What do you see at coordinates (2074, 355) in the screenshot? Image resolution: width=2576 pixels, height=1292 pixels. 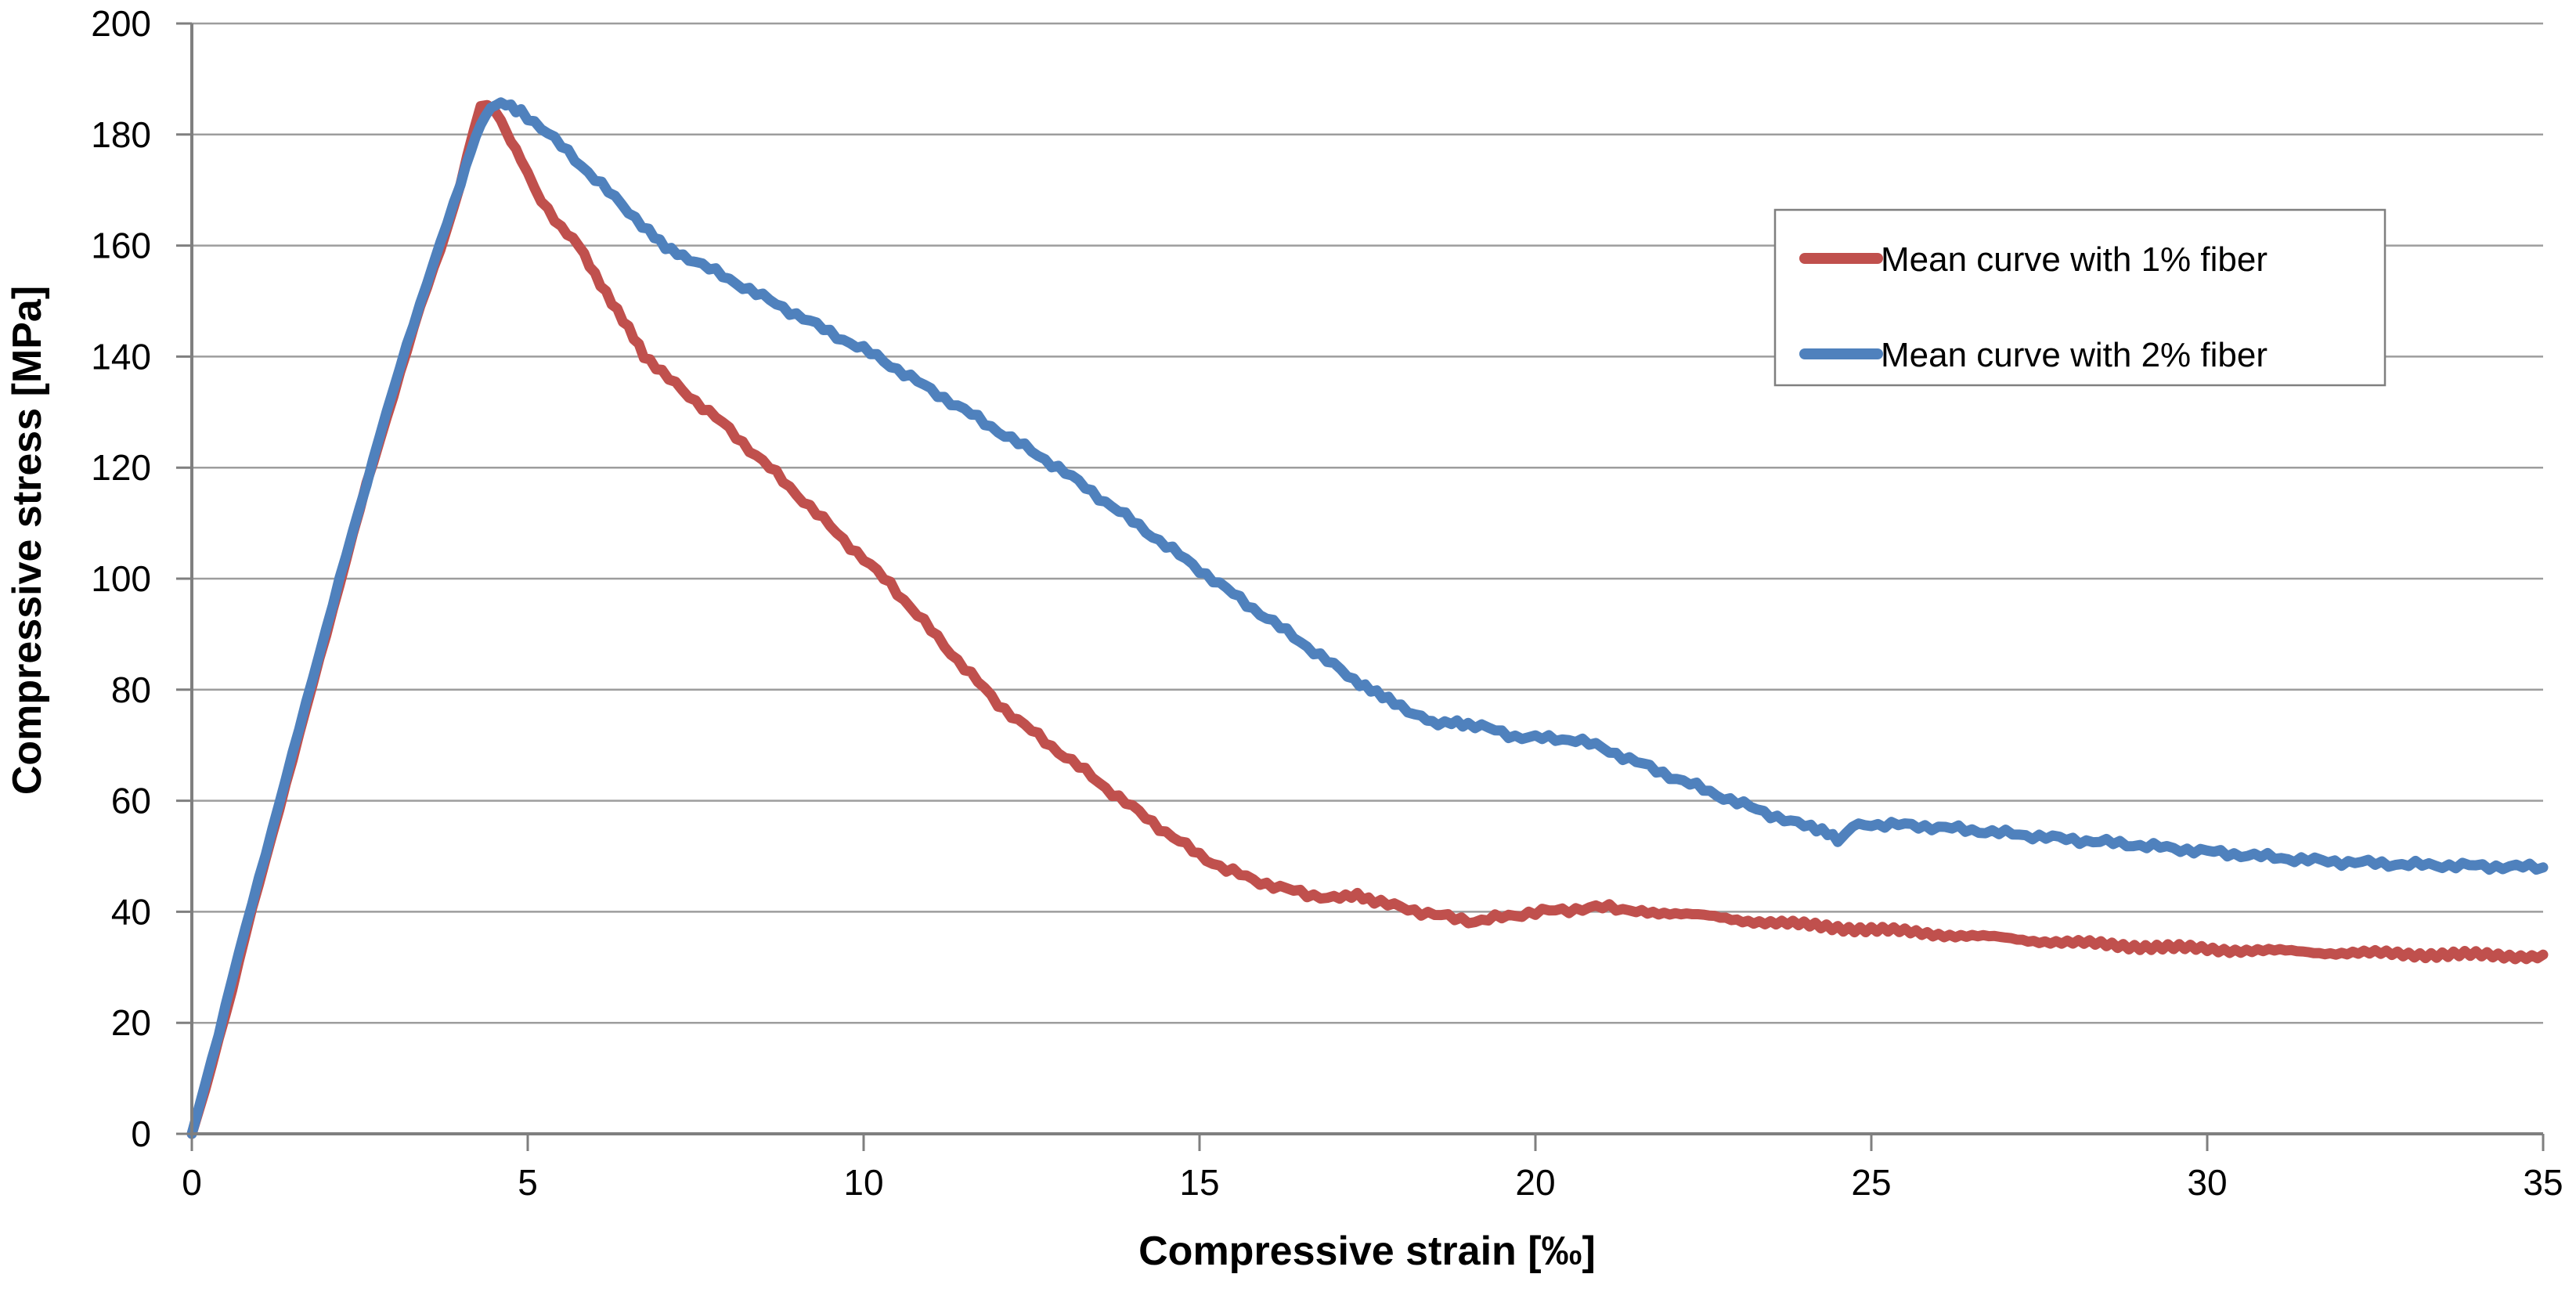 I see `legend-label-2pct-fiber: Mean curve with 2% fiber` at bounding box center [2074, 355].